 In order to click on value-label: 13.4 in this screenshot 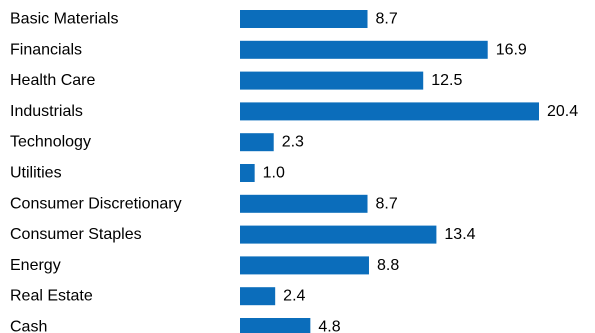, I will do `click(459, 234)`.